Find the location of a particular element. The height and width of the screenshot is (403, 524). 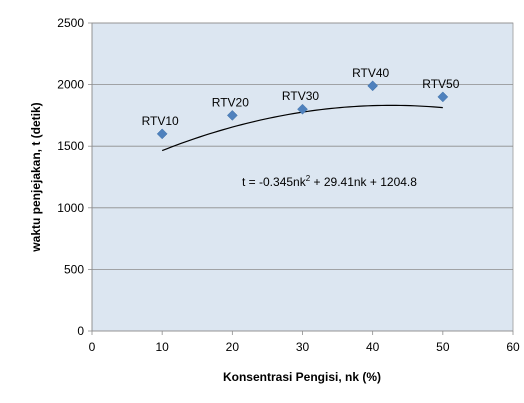

x-tick-labels: 0 10 20 30 40 50 60 is located at coordinates (304, 347).